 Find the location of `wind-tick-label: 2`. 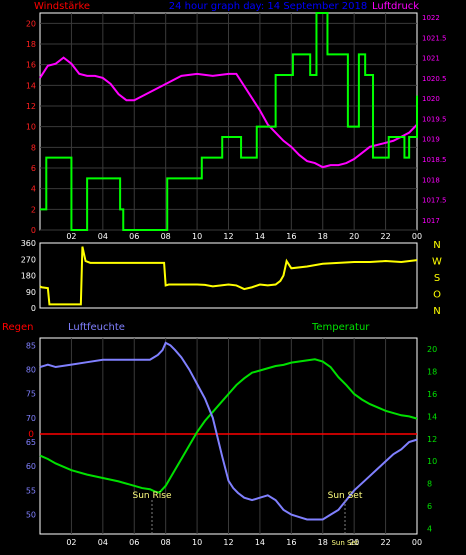

wind-tick-label: 2 is located at coordinates (33, 209).